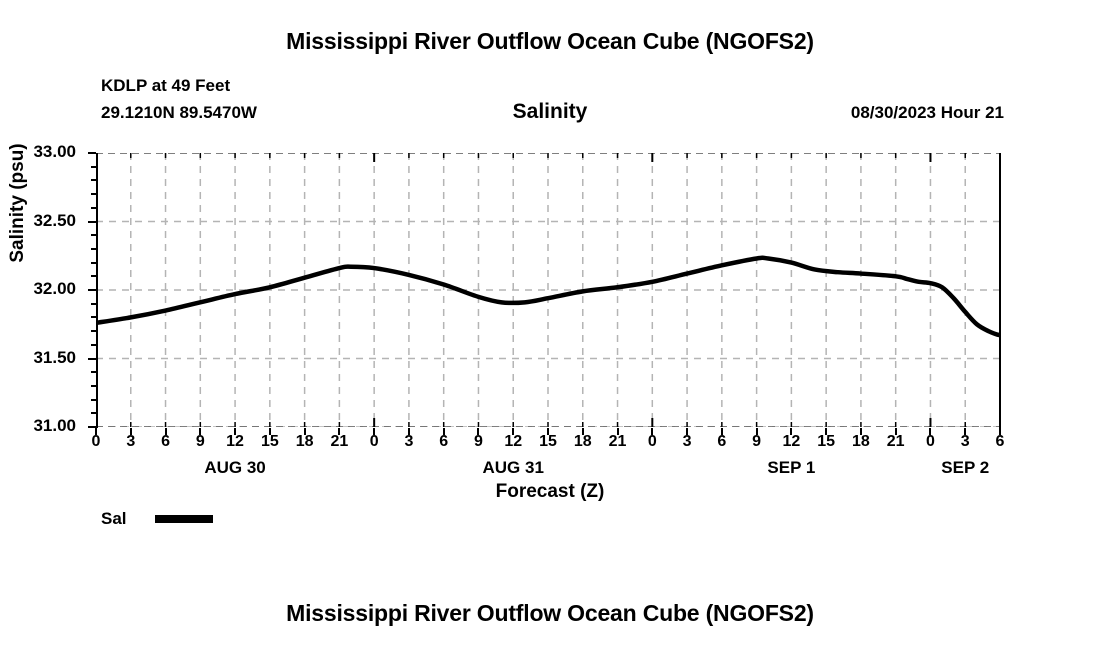 Image resolution: width=1100 pixels, height=650 pixels. I want to click on station-label: KDLP at 49 Feet, so click(166, 85).